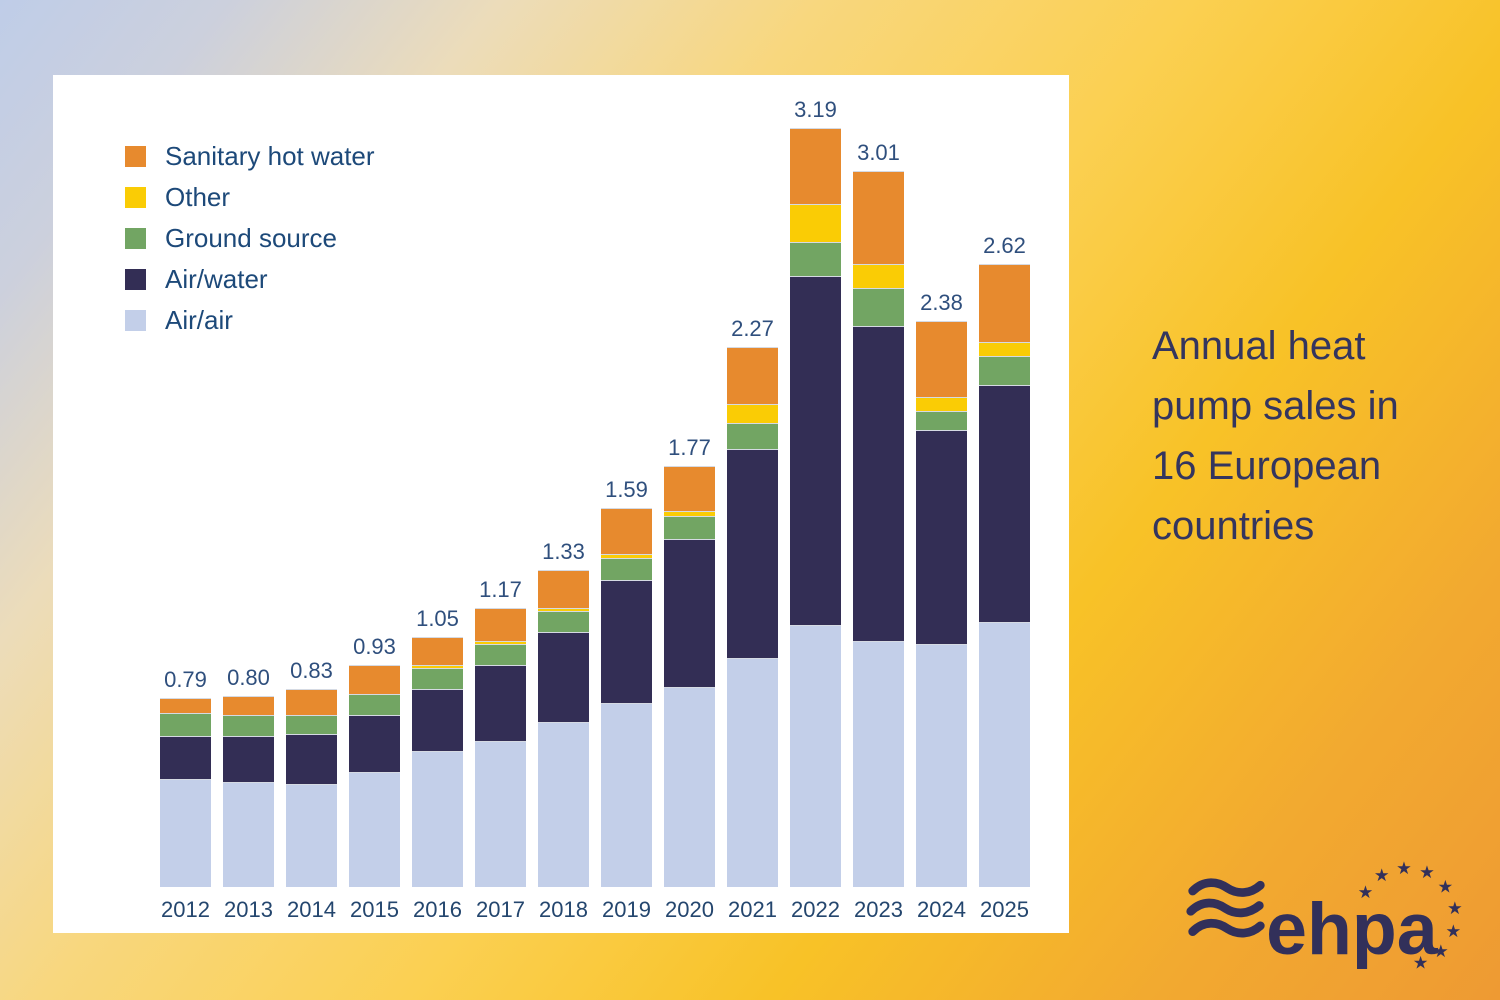 This screenshot has height=1000, width=1500. I want to click on segment-air_water-2013, so click(248, 760).